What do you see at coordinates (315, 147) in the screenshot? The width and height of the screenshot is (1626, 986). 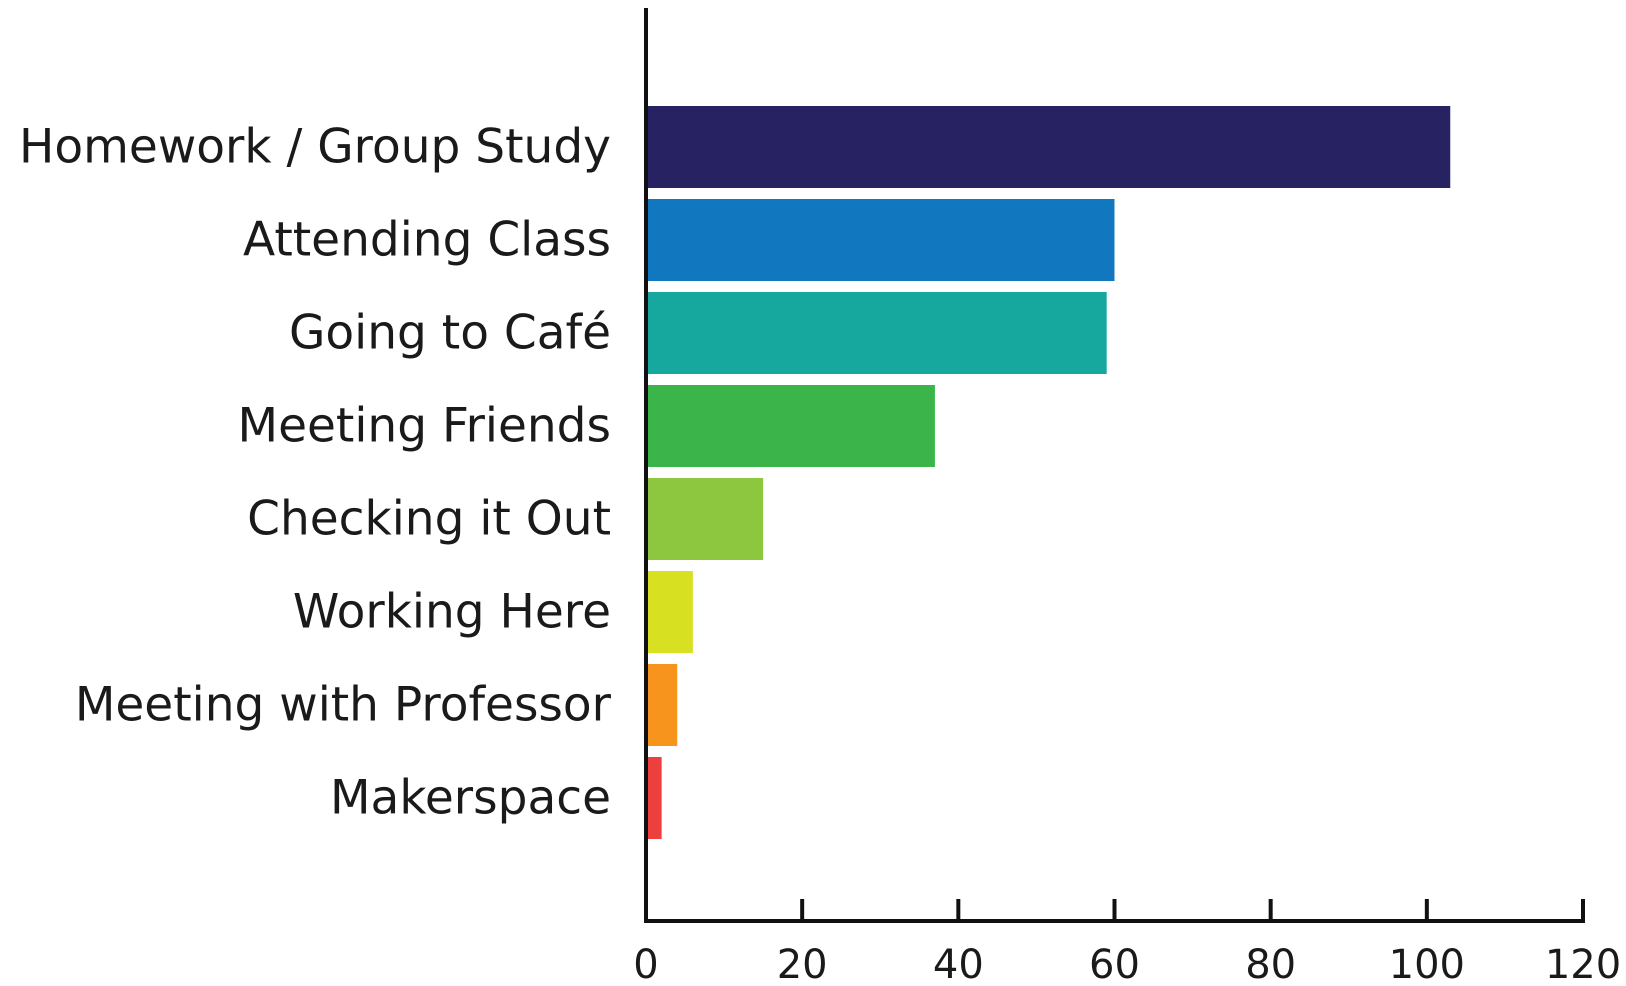 I see `category-label: Homework / Group Study` at bounding box center [315, 147].